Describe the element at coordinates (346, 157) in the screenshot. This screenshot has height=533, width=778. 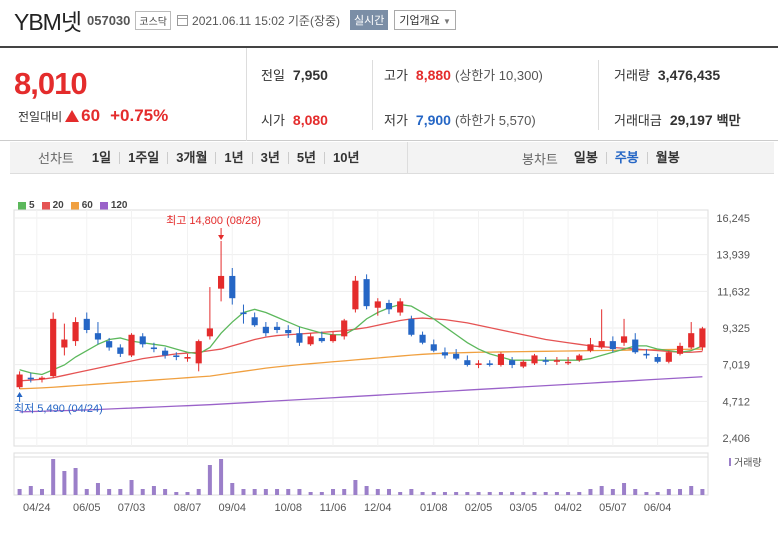
I see `range-10y: 10년` at that location.